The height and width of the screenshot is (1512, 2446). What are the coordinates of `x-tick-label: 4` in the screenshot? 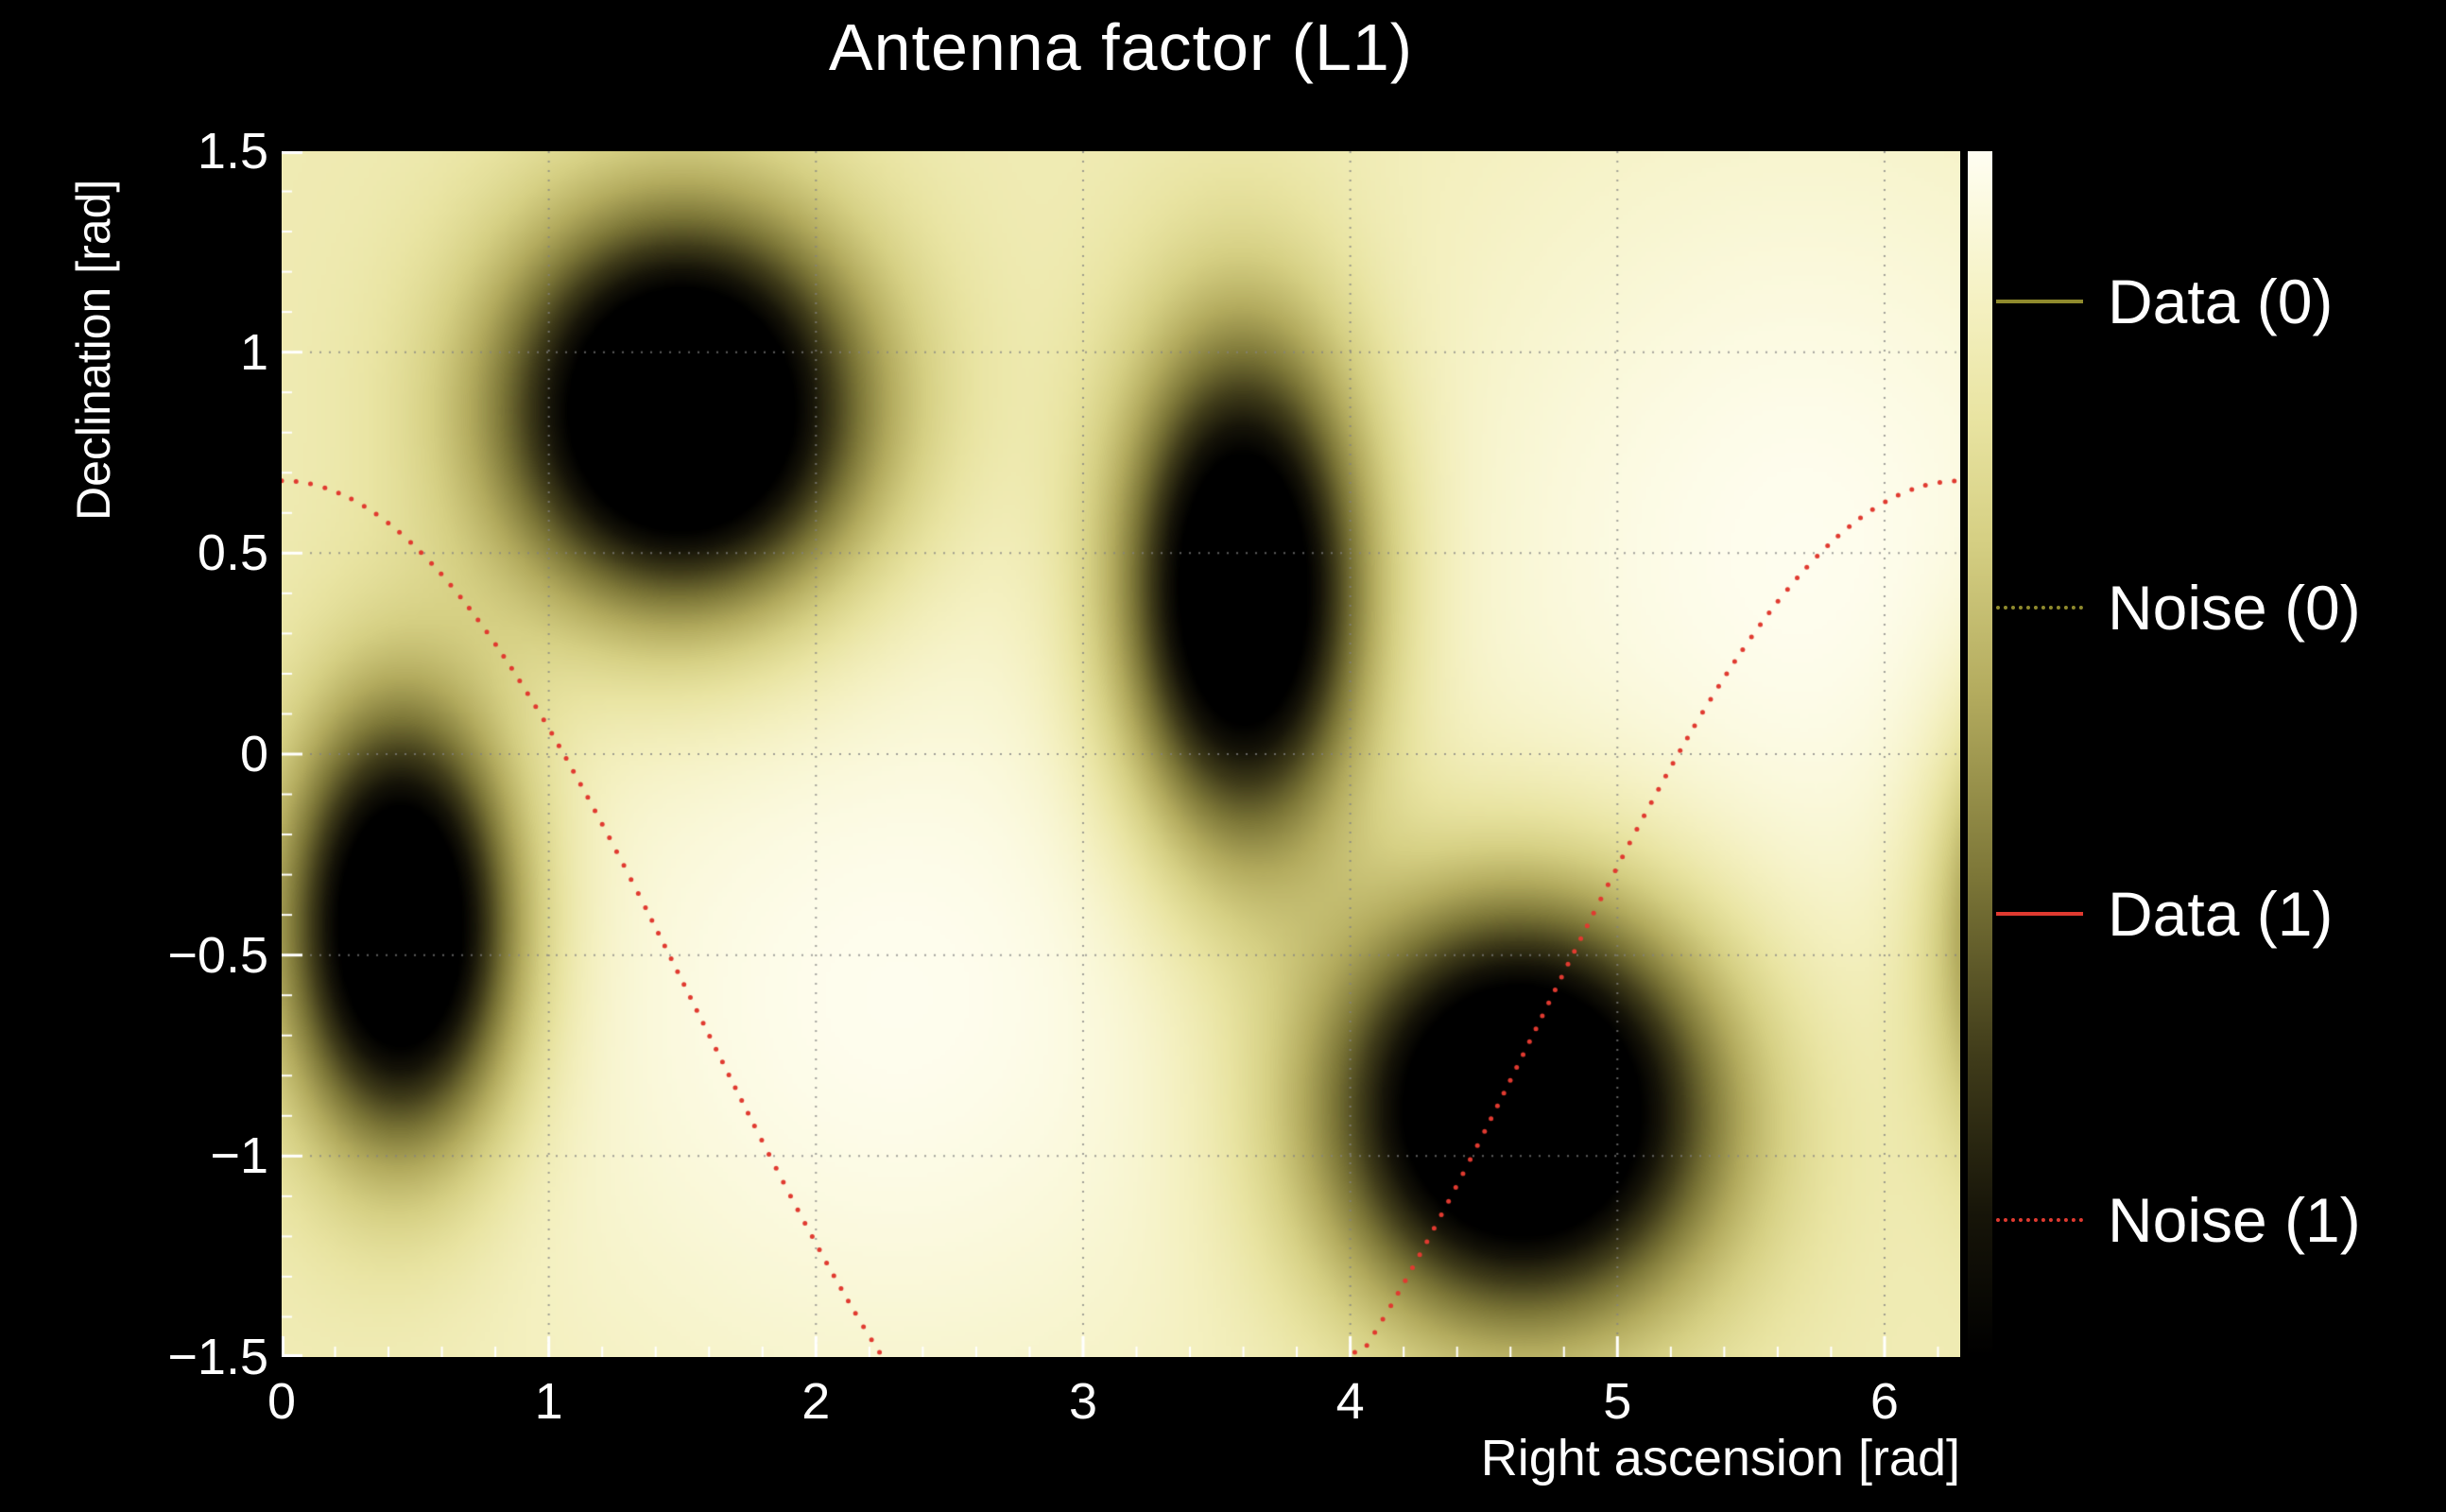 It's located at (1350, 1401).